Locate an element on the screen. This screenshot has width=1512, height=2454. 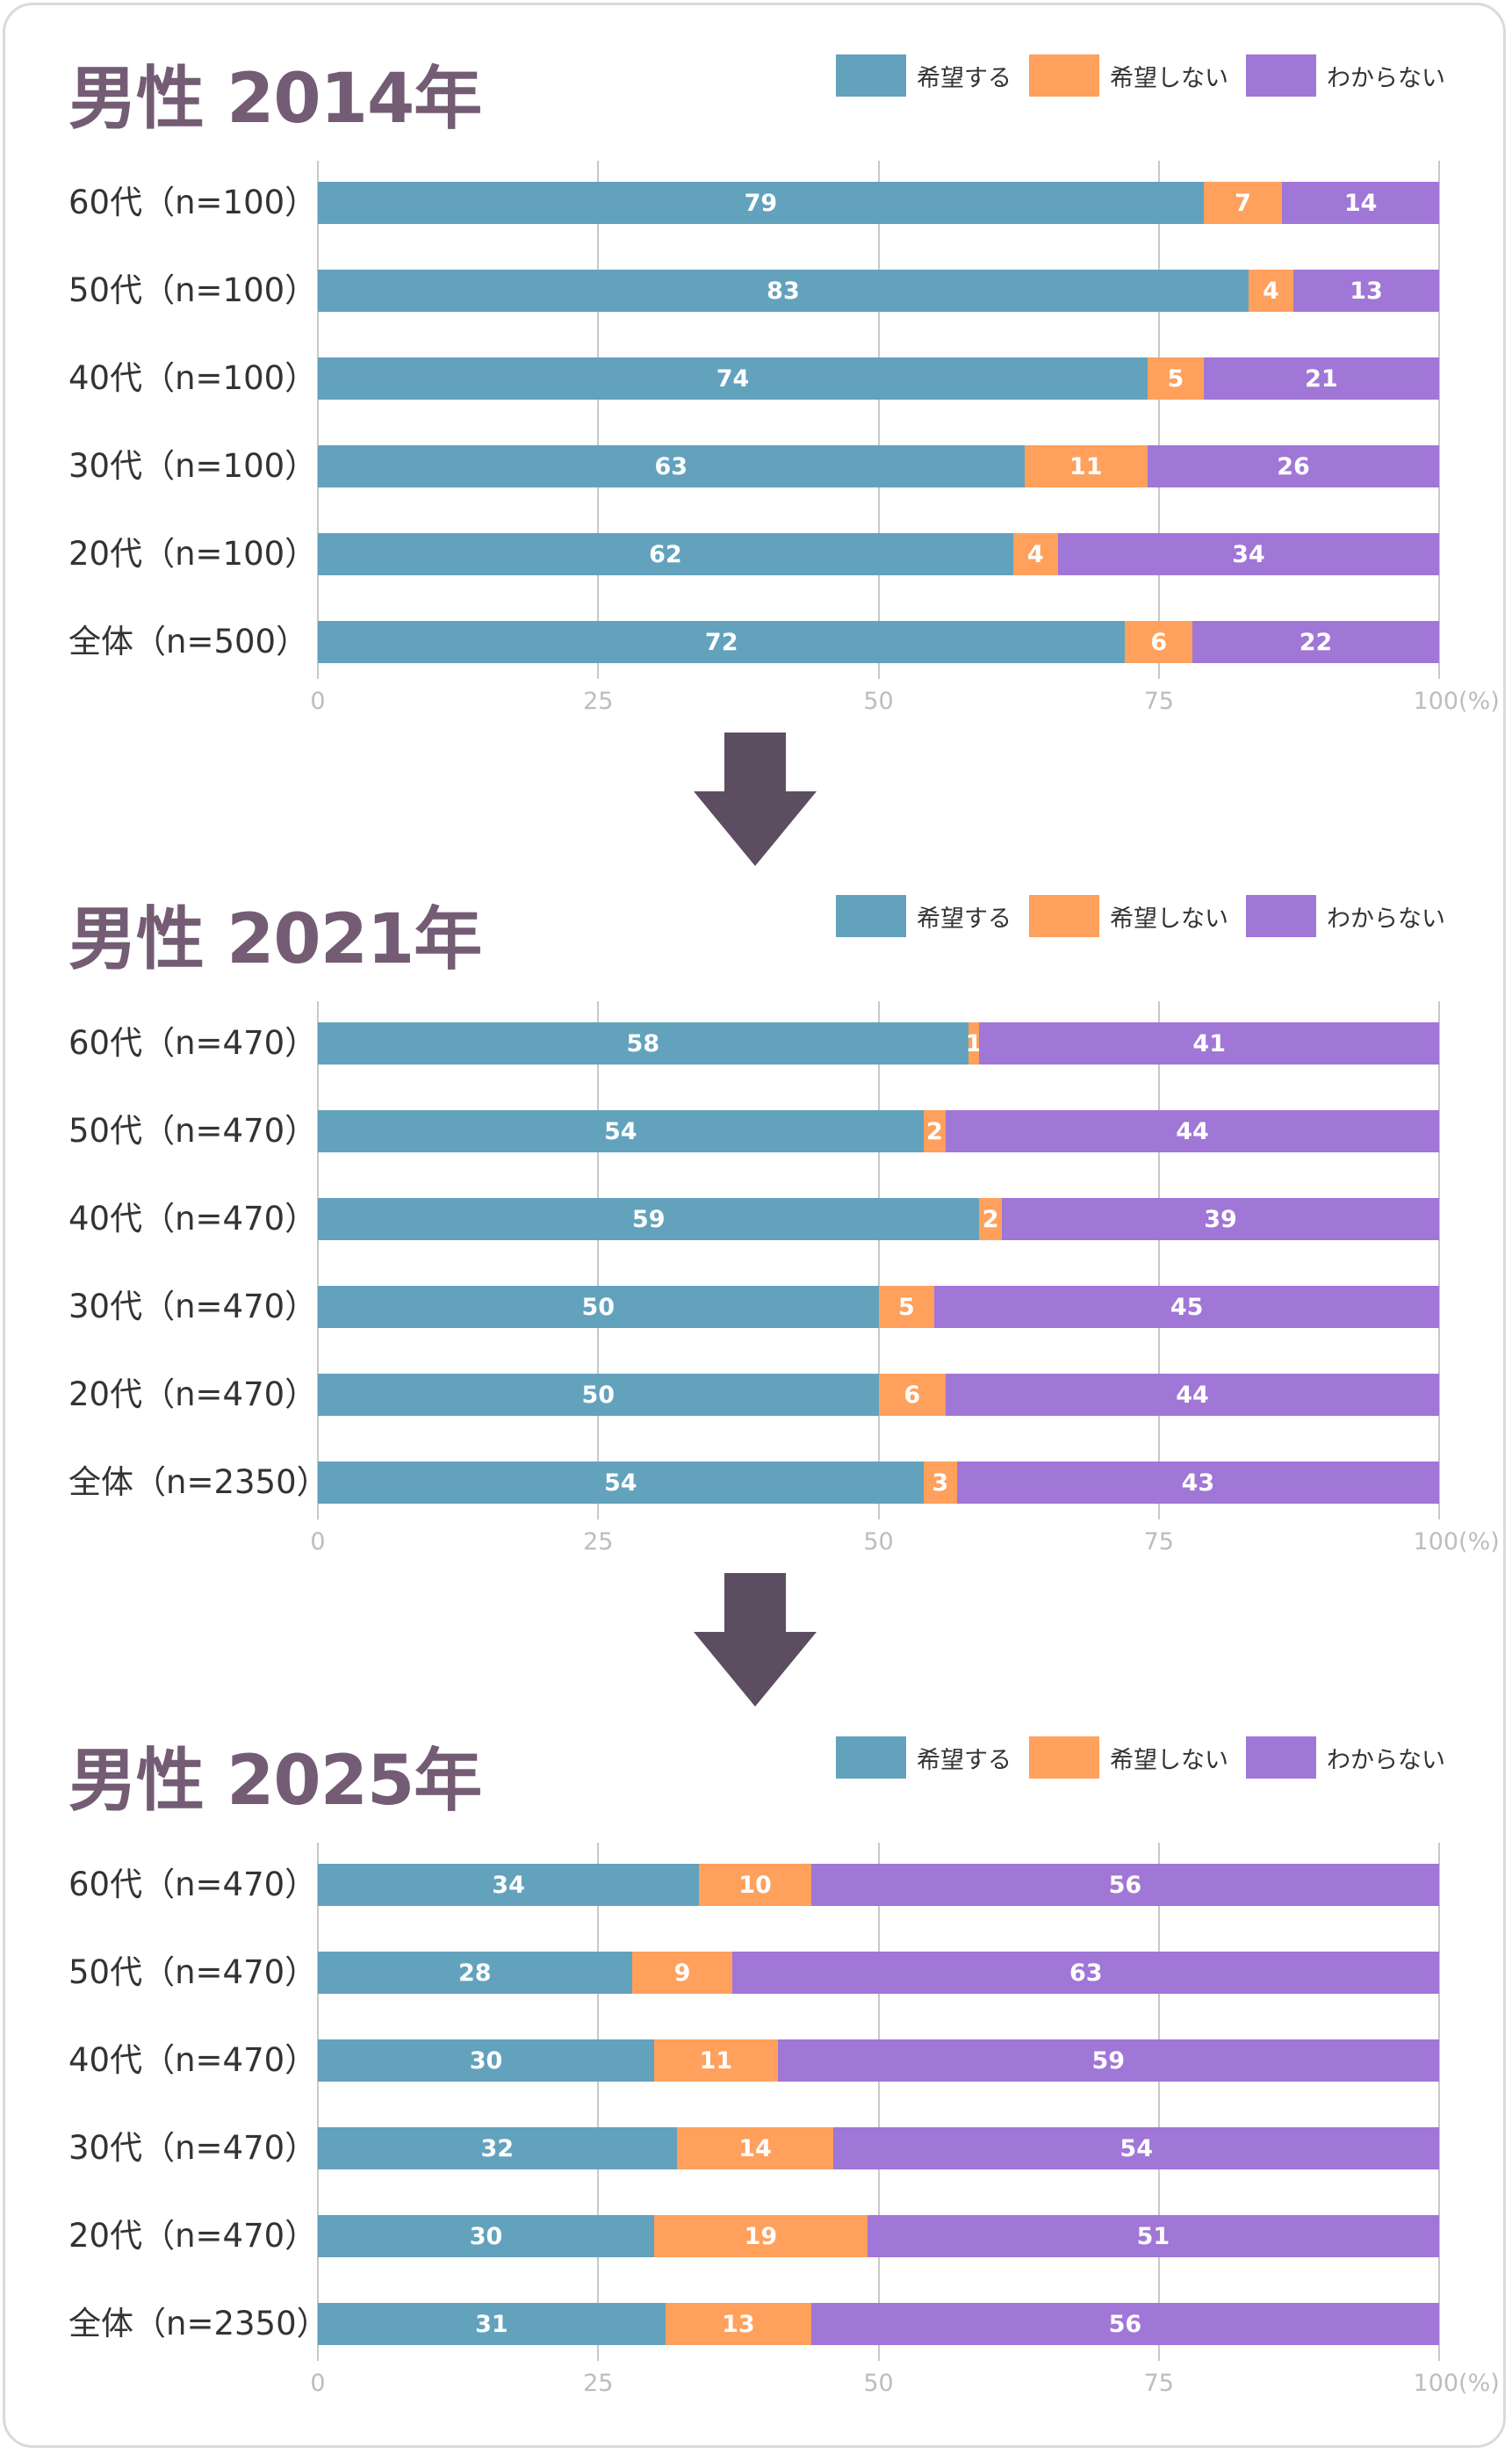
bar-segment-yes: 79 is located at coordinates (761, 203).